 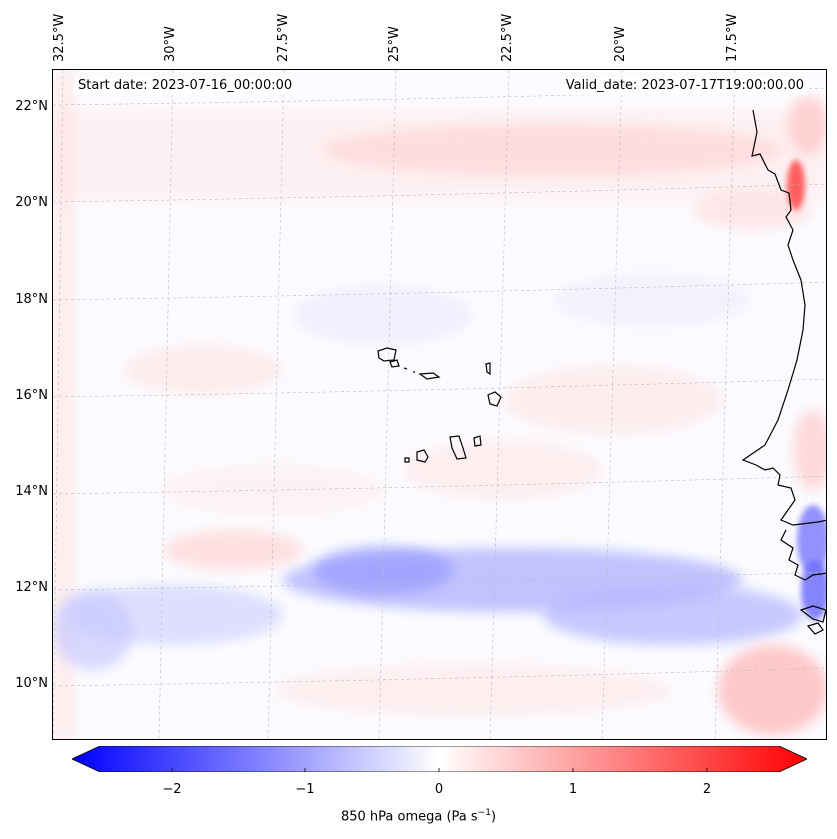 I want to click on guinea-coastline, so click(x=803, y=555).